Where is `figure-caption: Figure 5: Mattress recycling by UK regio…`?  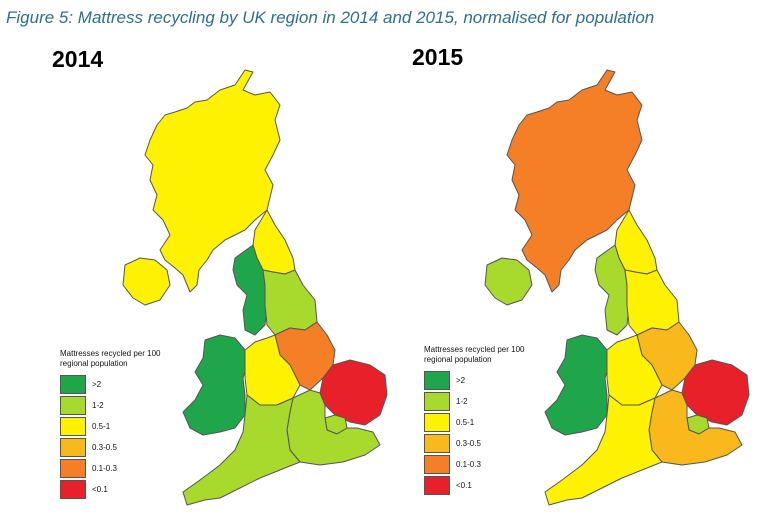 figure-caption: Figure 5: Mattress recycling by UK regio… is located at coordinates (330, 17).